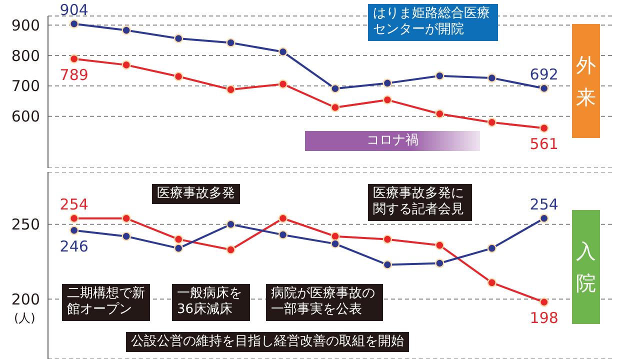 Image resolution: width=640 pixels, height=359 pixels. Describe the element at coordinates (106, 302) in the screenshot. I see `label-box: 二期構想で新館オープン` at that location.